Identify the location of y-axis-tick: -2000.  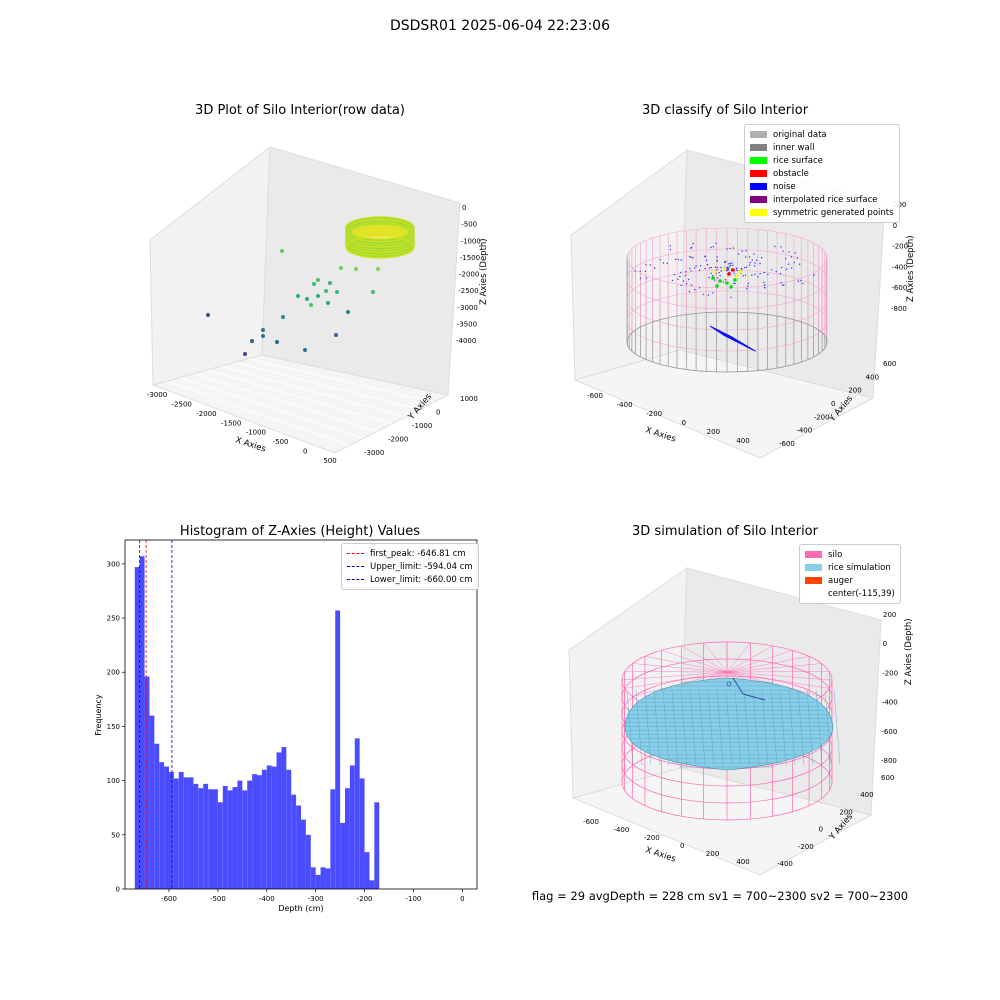
(398, 440).